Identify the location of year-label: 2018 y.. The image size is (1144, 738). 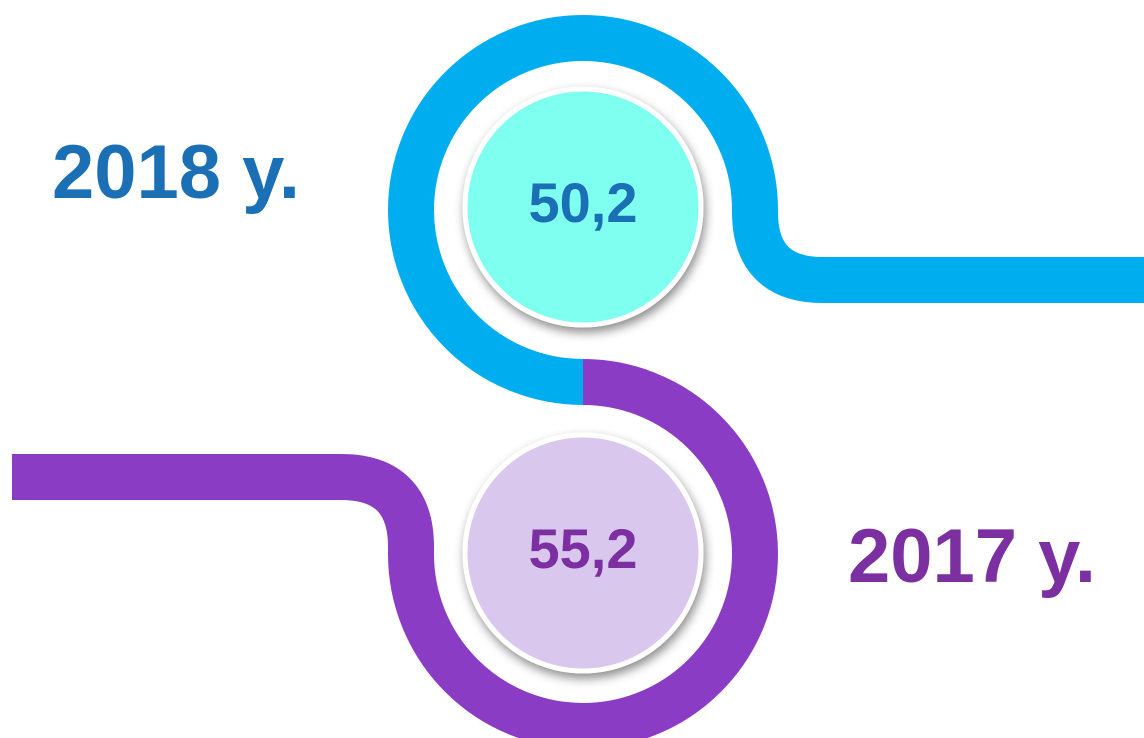
(176, 172).